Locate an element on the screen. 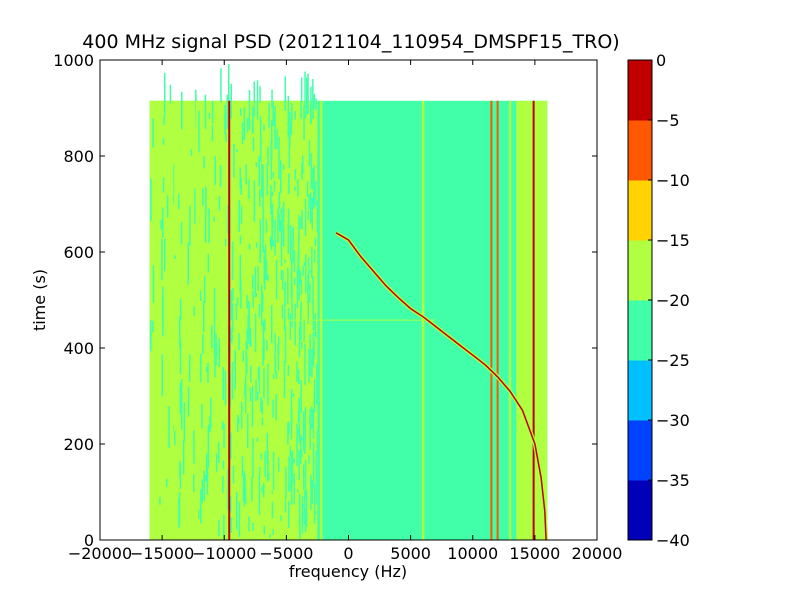 This screenshot has height=600, width=800. x-axis-label: frequency (Hz) is located at coordinates (348, 571).